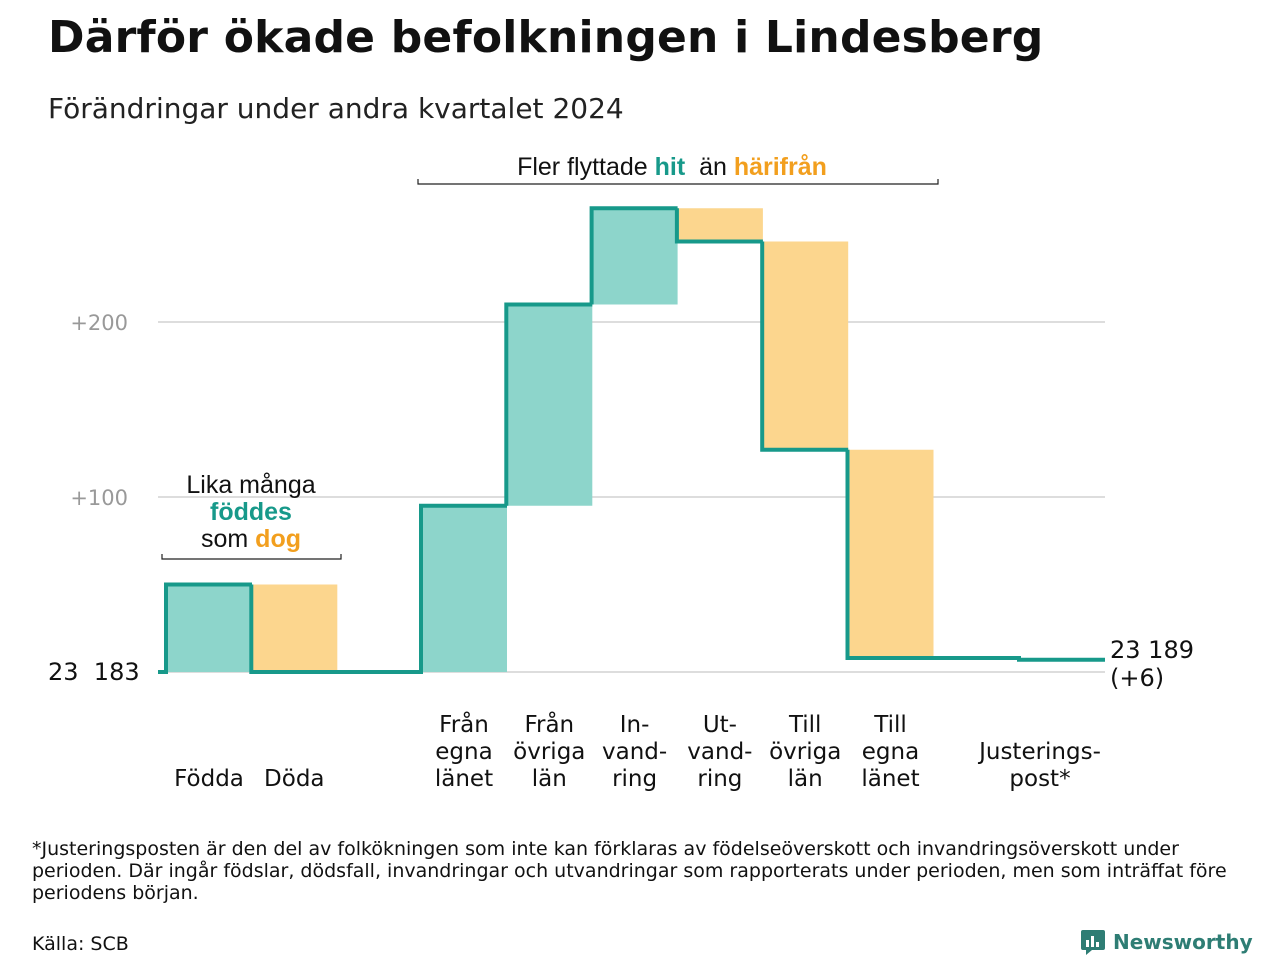 This screenshot has width=1280, height=960. Describe the element at coordinates (80, 944) in the screenshot. I see `source-credit: Källa: SCB` at that location.